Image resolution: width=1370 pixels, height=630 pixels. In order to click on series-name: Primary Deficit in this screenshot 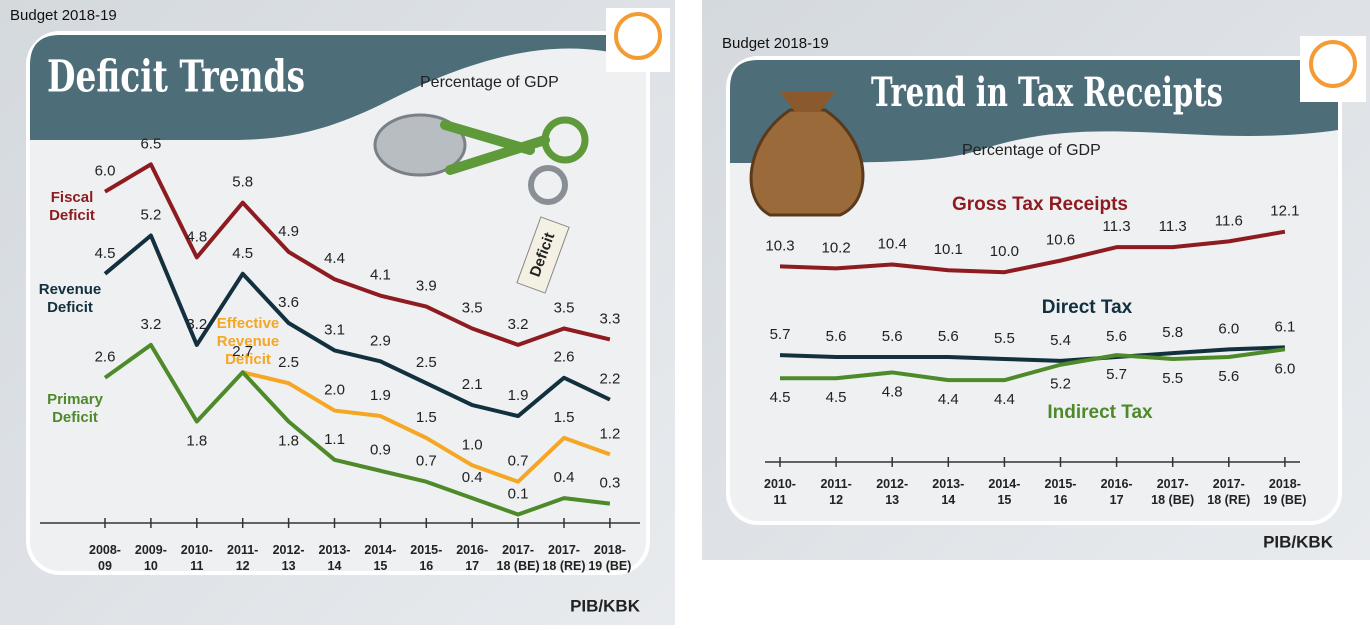, I will do `click(75, 408)`.